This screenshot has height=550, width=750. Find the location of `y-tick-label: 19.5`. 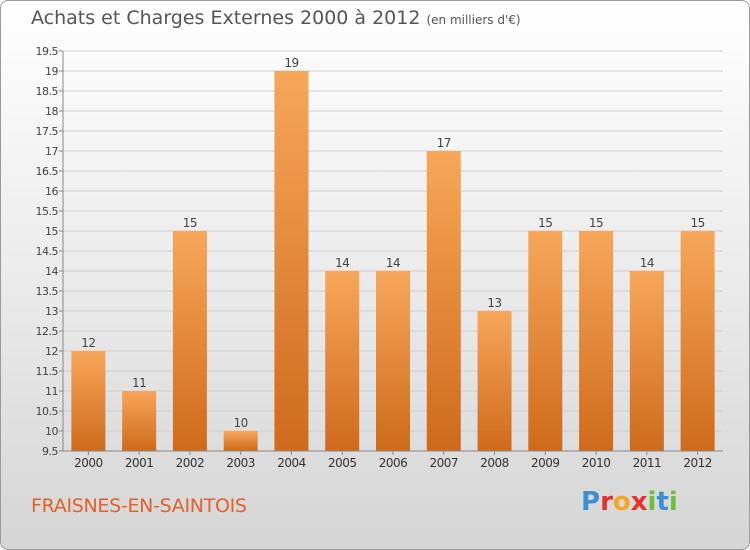

y-tick-label: 19.5 is located at coordinates (47, 51).